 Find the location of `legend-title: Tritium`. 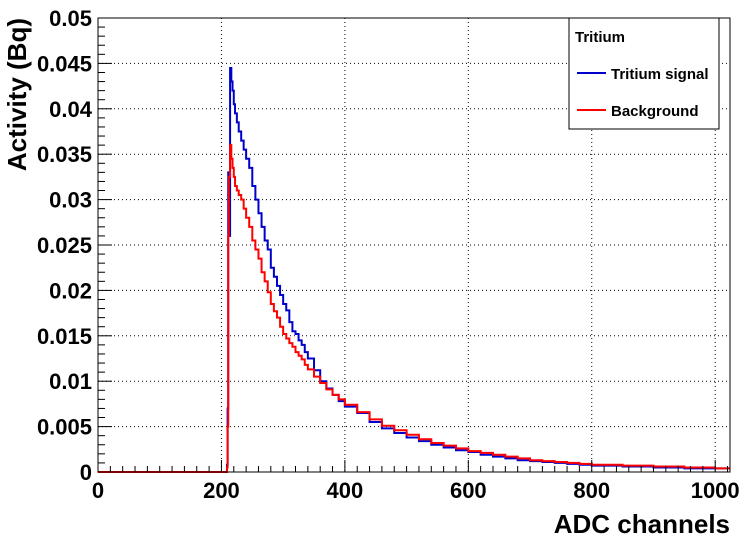

legend-title: Tritium is located at coordinates (600, 37).